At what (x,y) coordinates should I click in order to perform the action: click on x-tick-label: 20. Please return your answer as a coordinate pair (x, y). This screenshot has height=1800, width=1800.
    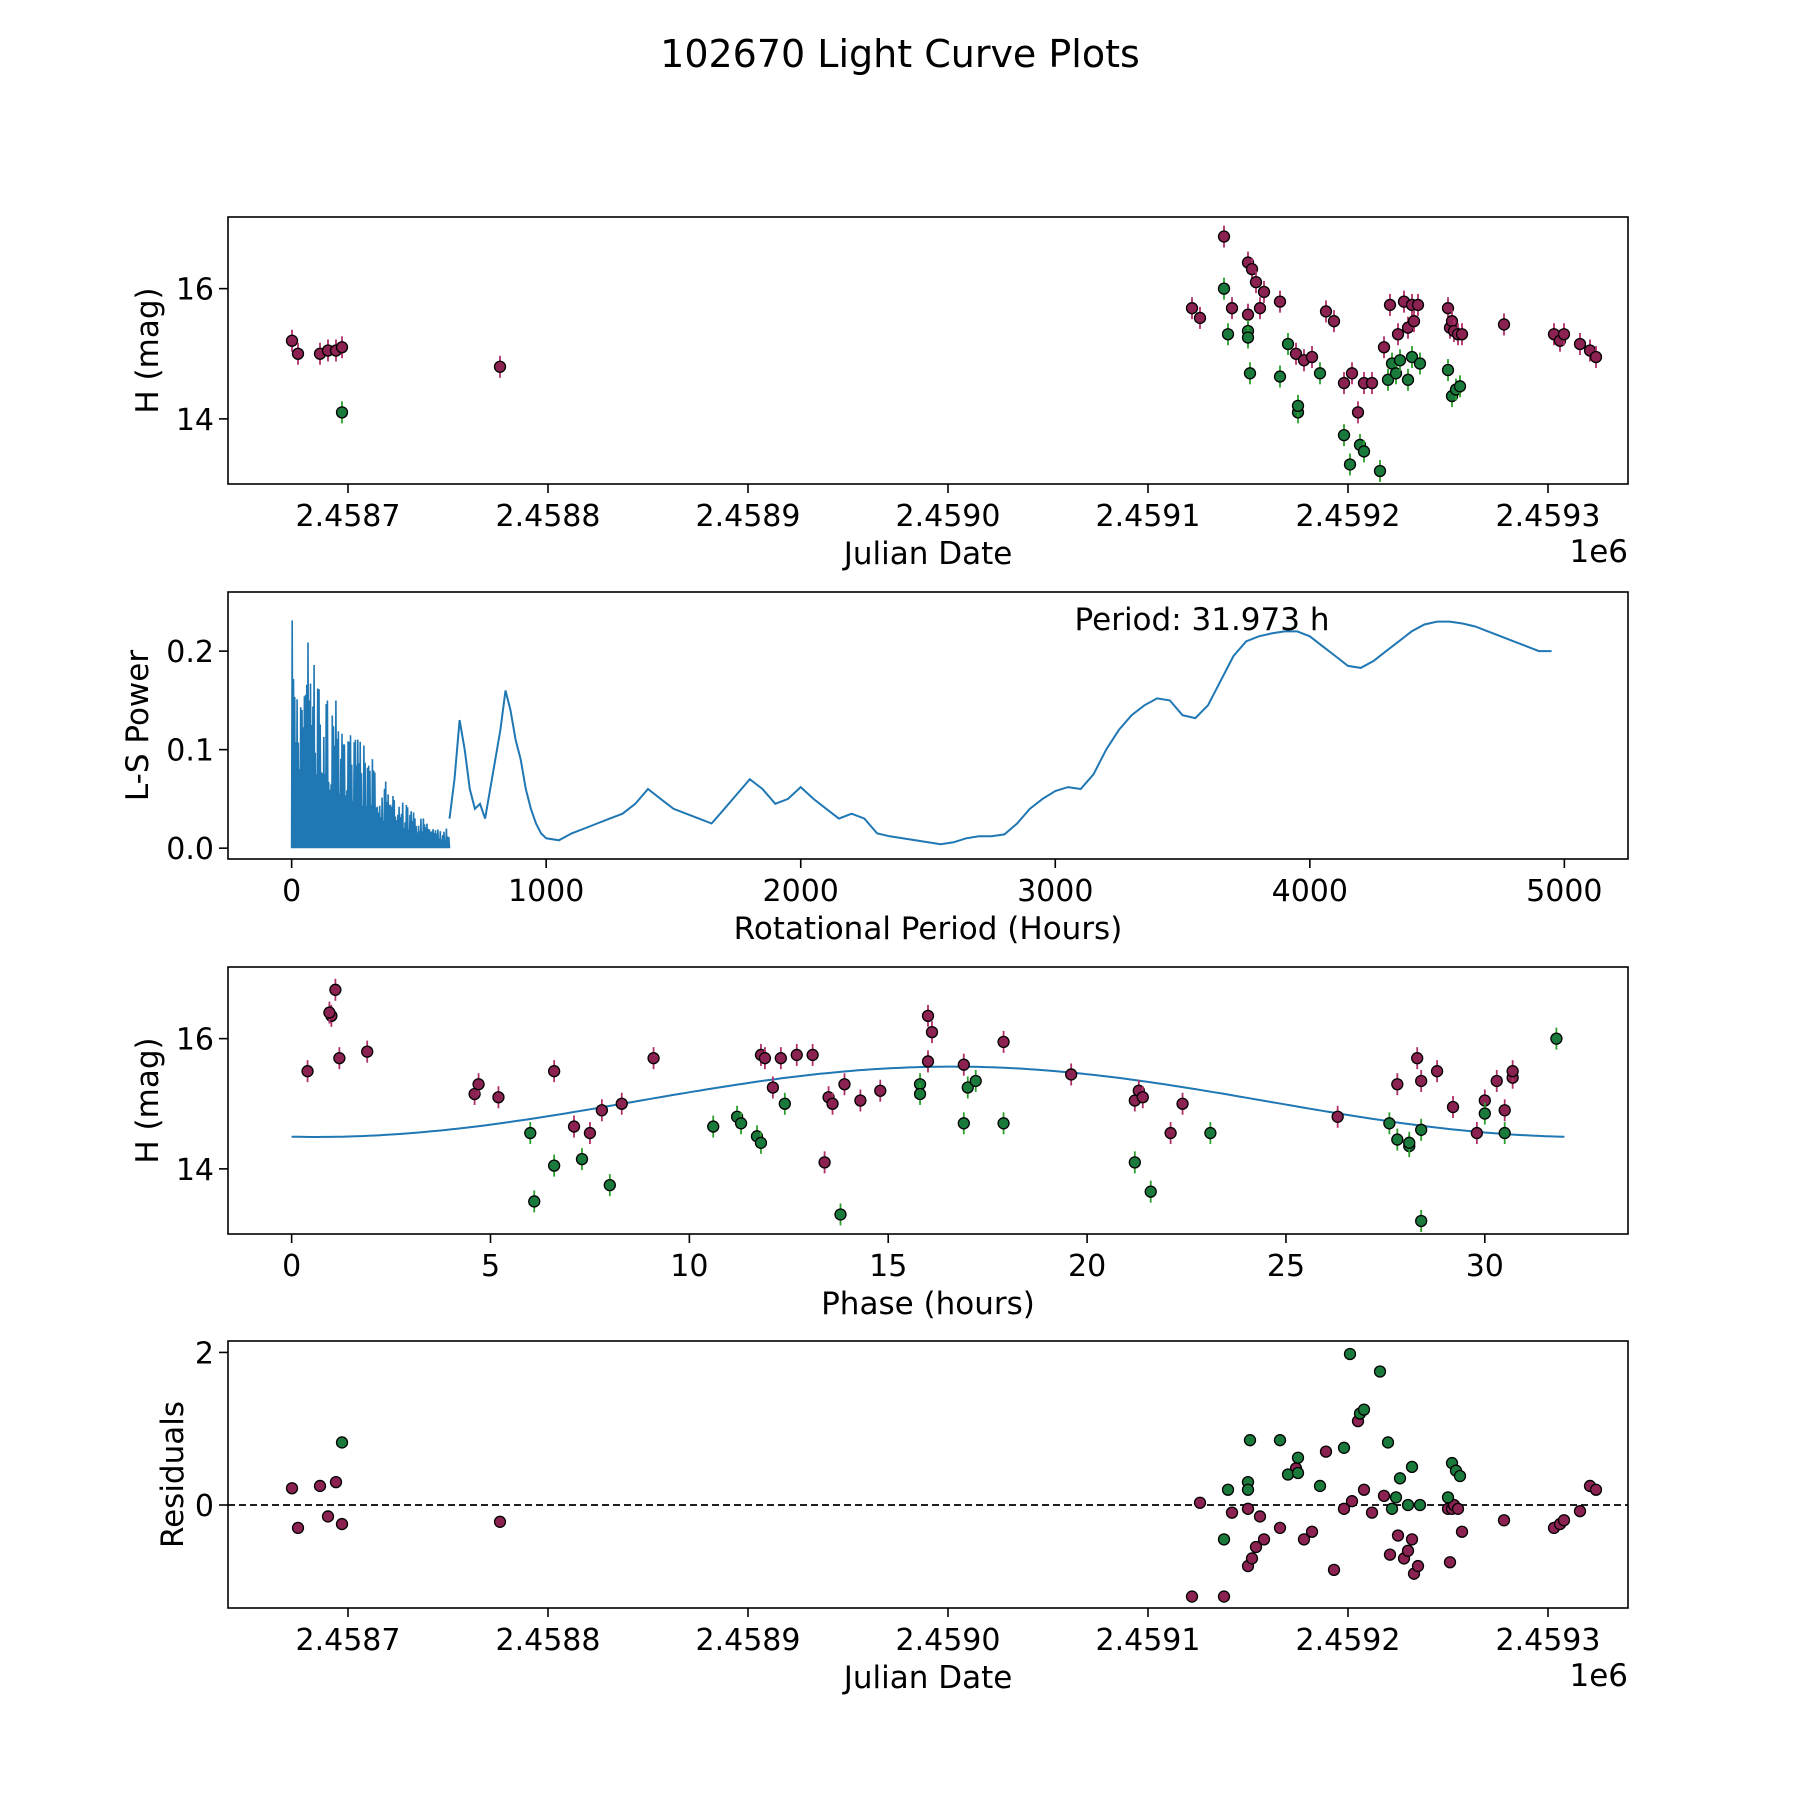
    Looking at the image, I should click on (1087, 1266).